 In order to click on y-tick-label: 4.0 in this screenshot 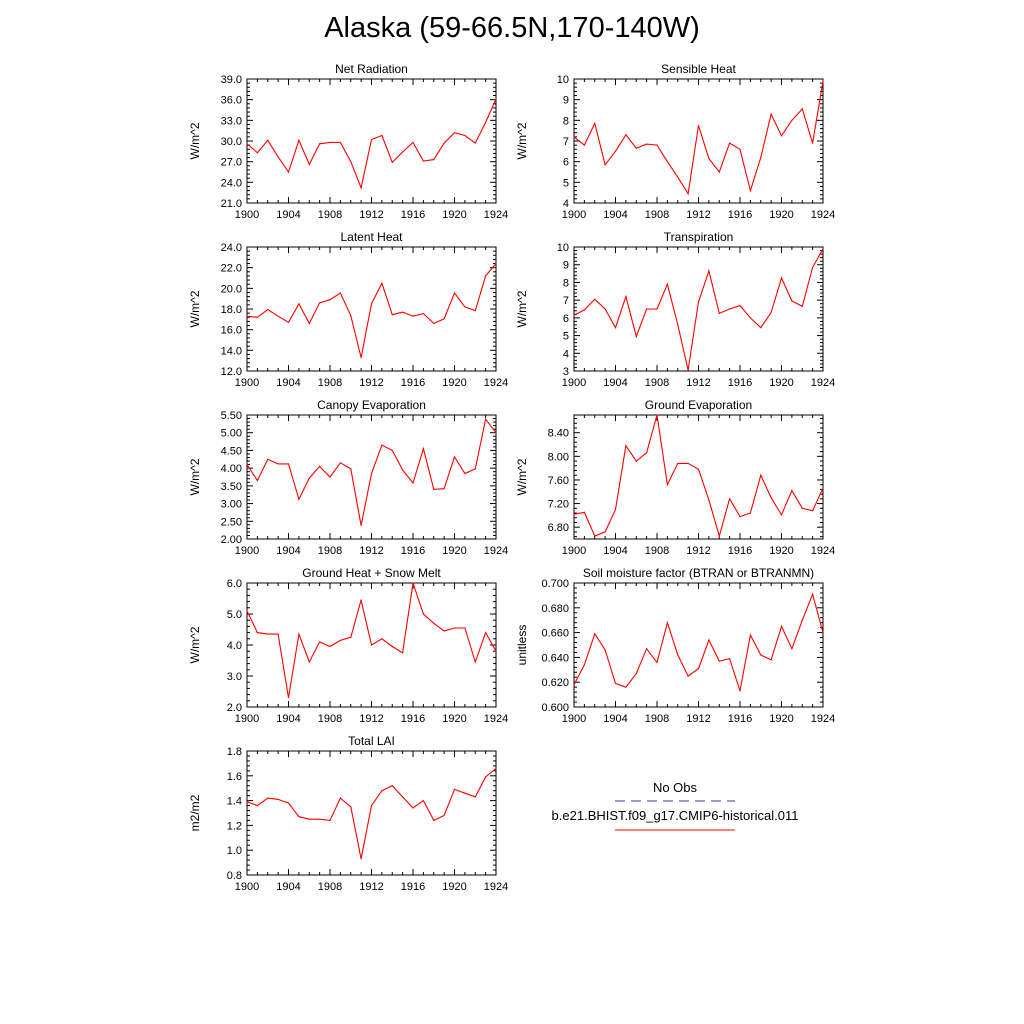, I will do `click(234, 646)`.